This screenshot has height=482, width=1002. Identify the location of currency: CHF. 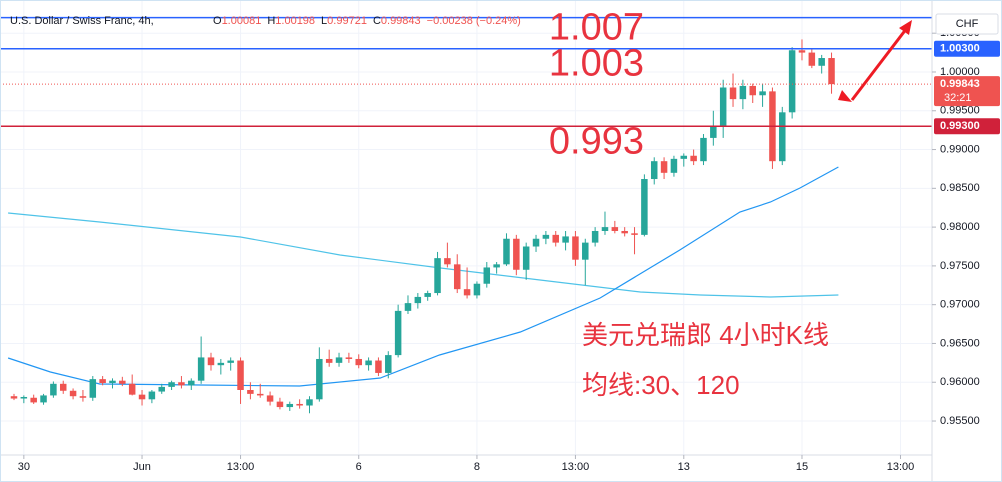
(967, 24).